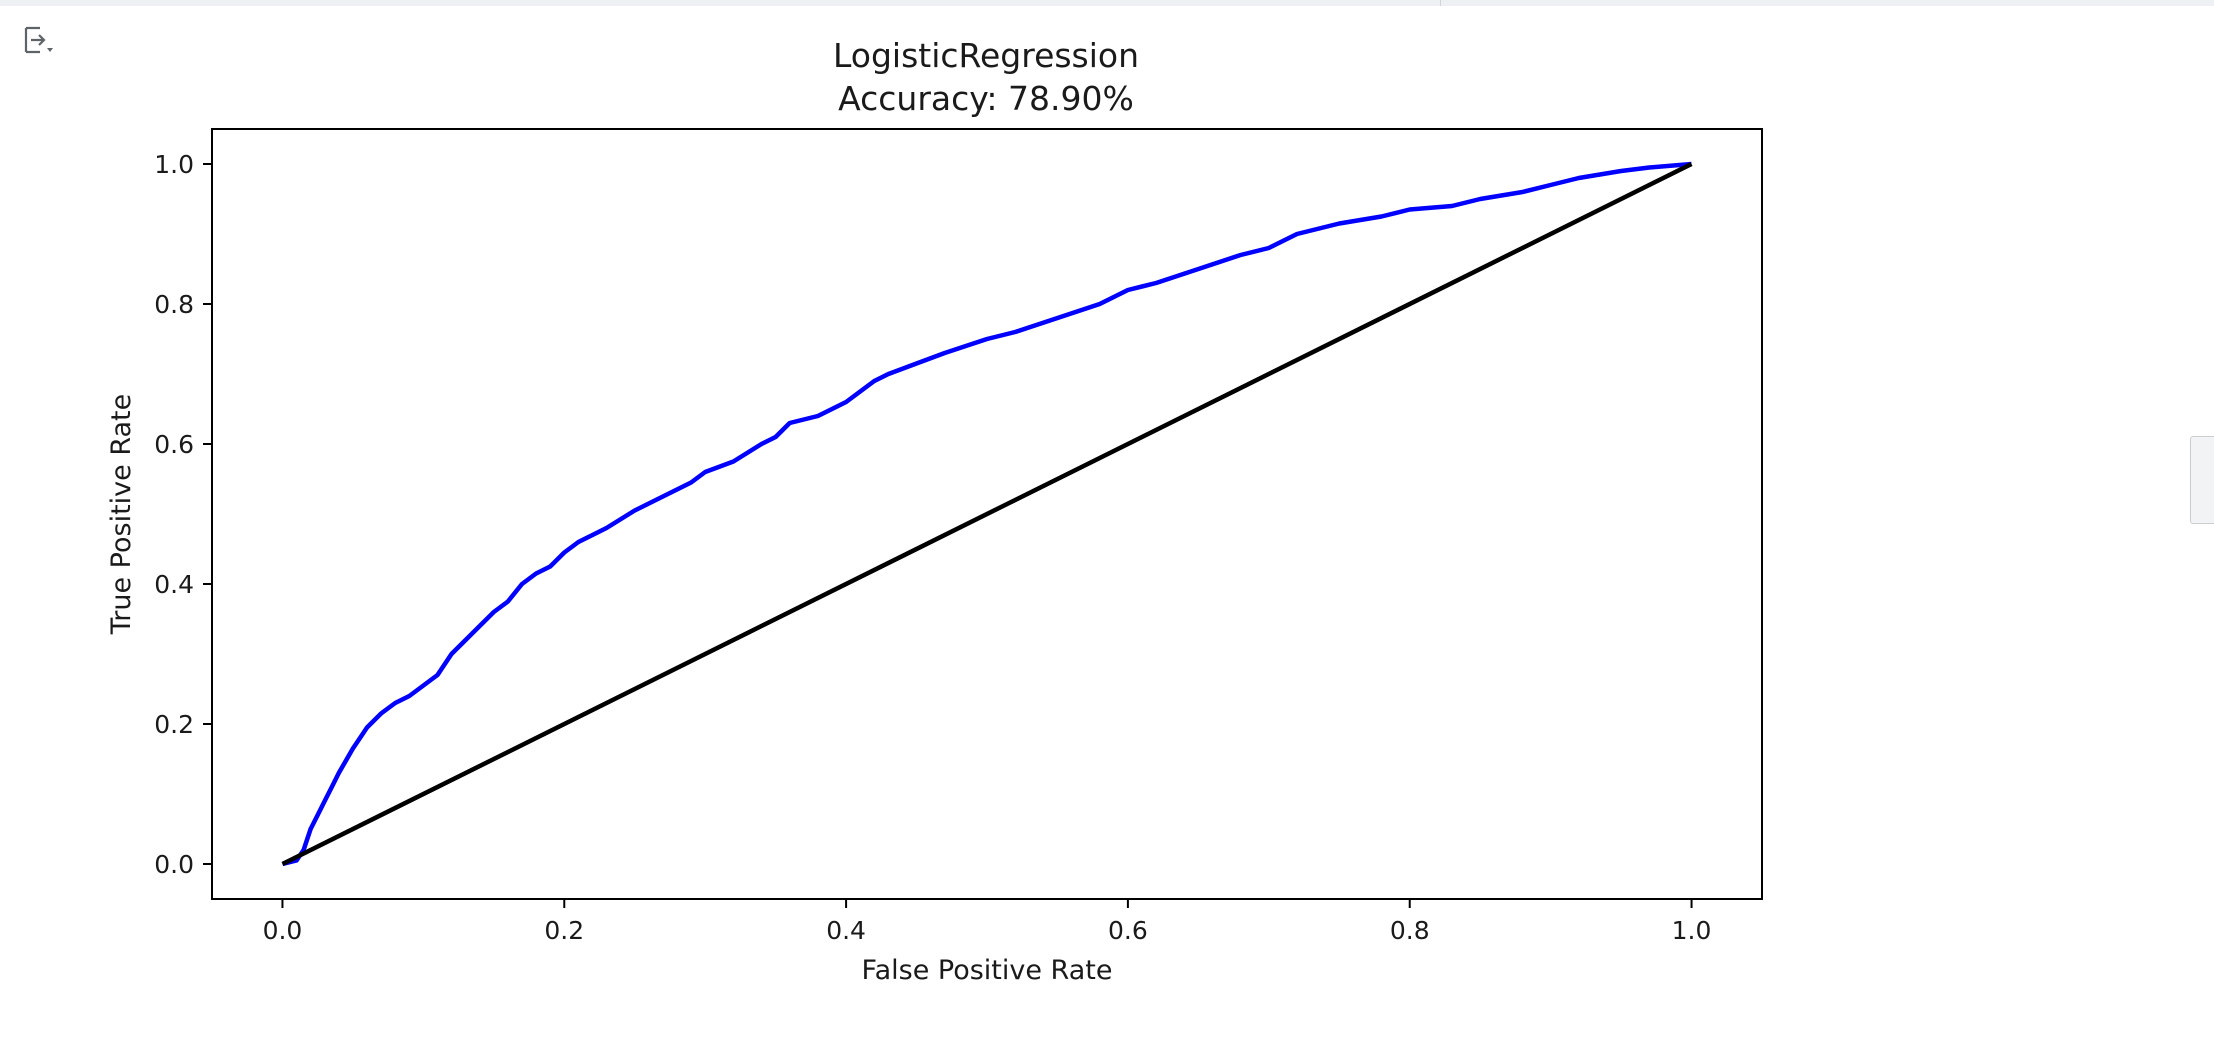  Describe the element at coordinates (174, 444) in the screenshot. I see `y-tick-label: 0.6` at that location.